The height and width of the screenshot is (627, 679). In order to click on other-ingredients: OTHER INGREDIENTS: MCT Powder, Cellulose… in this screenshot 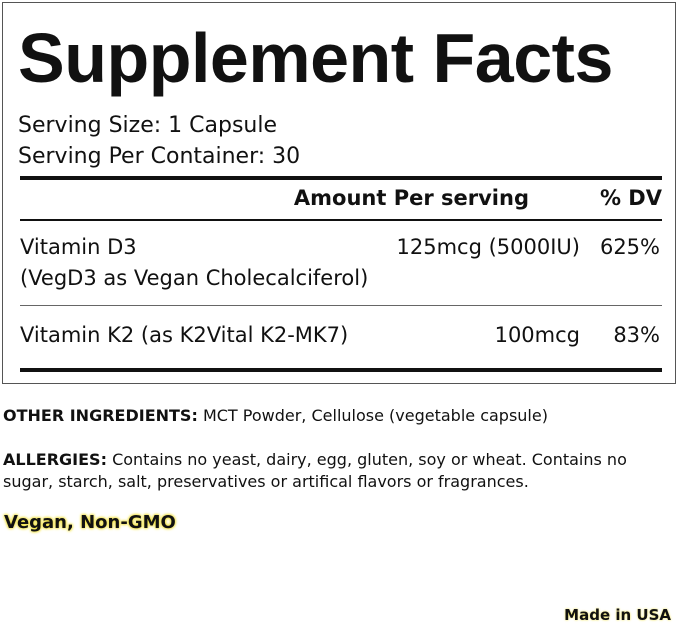, I will do `click(275, 416)`.